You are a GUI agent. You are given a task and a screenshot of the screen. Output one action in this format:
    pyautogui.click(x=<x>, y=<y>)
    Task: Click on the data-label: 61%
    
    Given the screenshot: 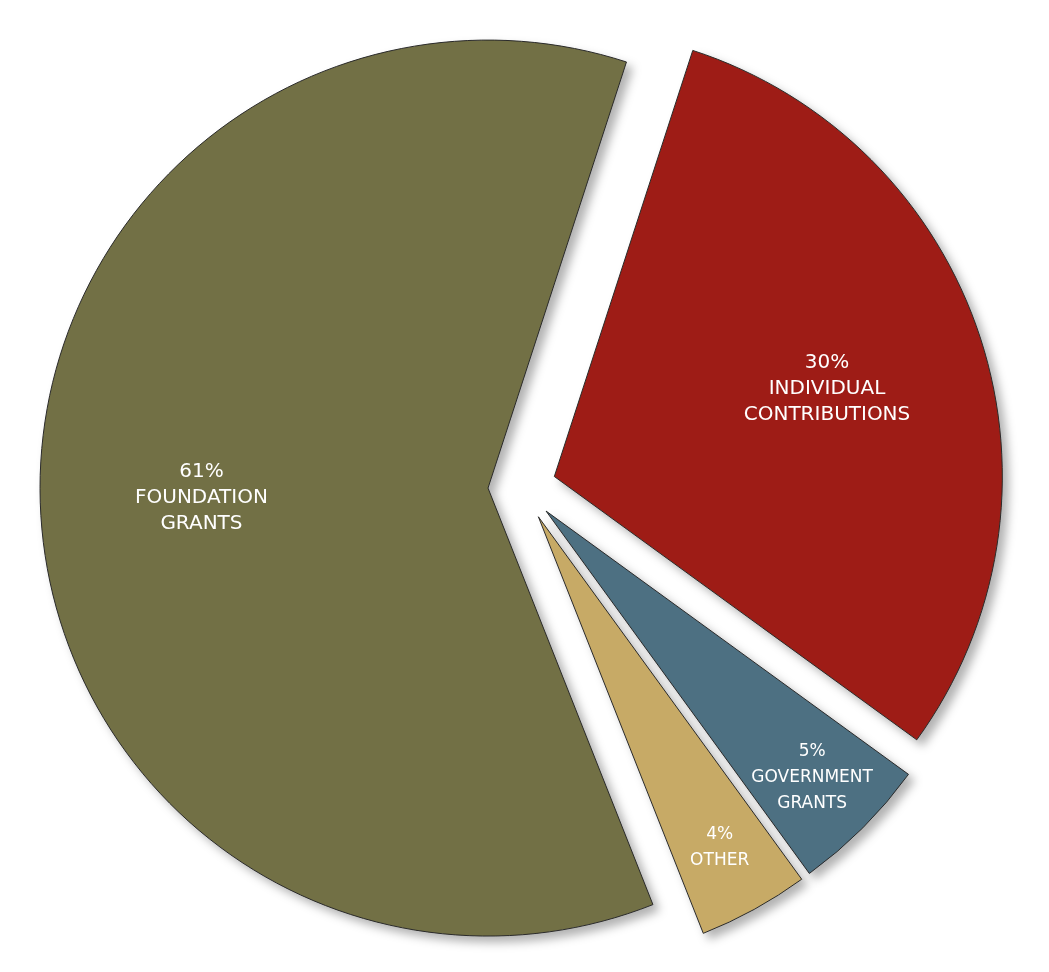 What is the action you would take?
    pyautogui.click(x=201, y=469)
    